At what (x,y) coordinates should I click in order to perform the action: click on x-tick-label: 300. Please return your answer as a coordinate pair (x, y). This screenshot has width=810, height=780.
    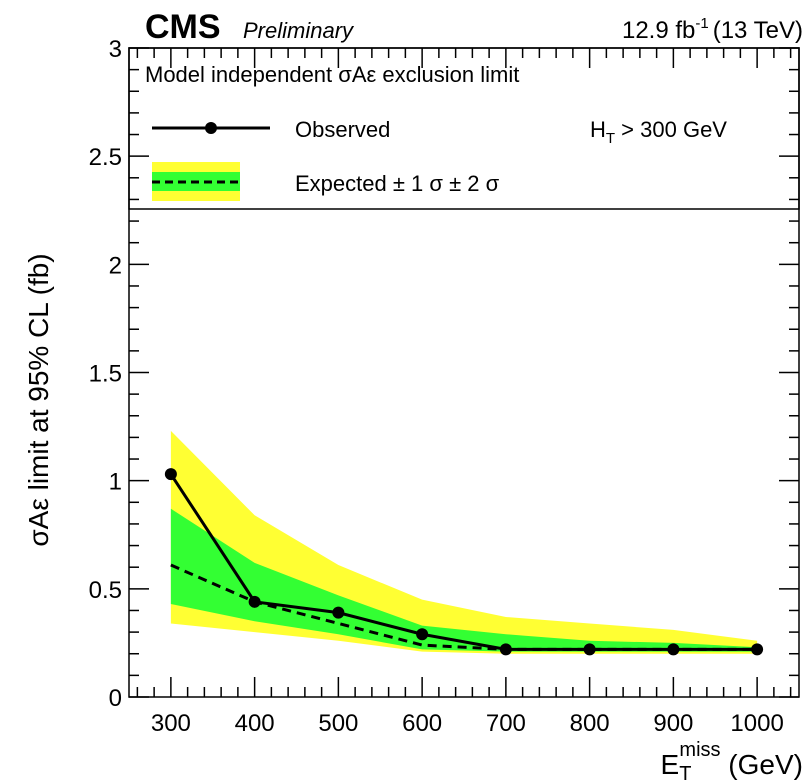
    Looking at the image, I should click on (171, 723).